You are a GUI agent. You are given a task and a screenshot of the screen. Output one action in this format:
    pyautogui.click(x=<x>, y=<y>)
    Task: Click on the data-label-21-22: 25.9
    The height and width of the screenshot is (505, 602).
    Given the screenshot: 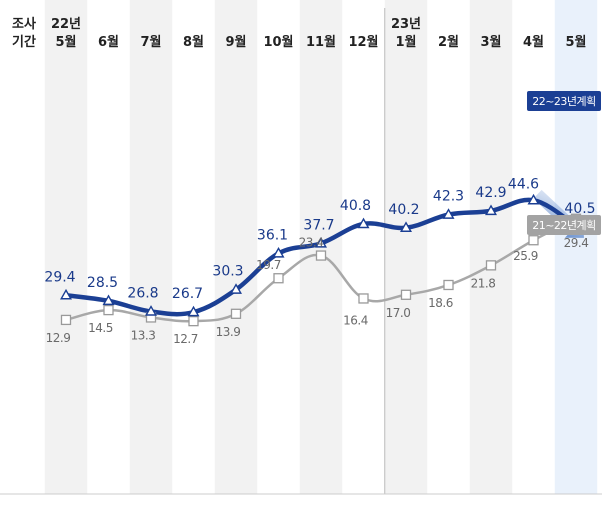 What is the action you would take?
    pyautogui.click(x=525, y=256)
    